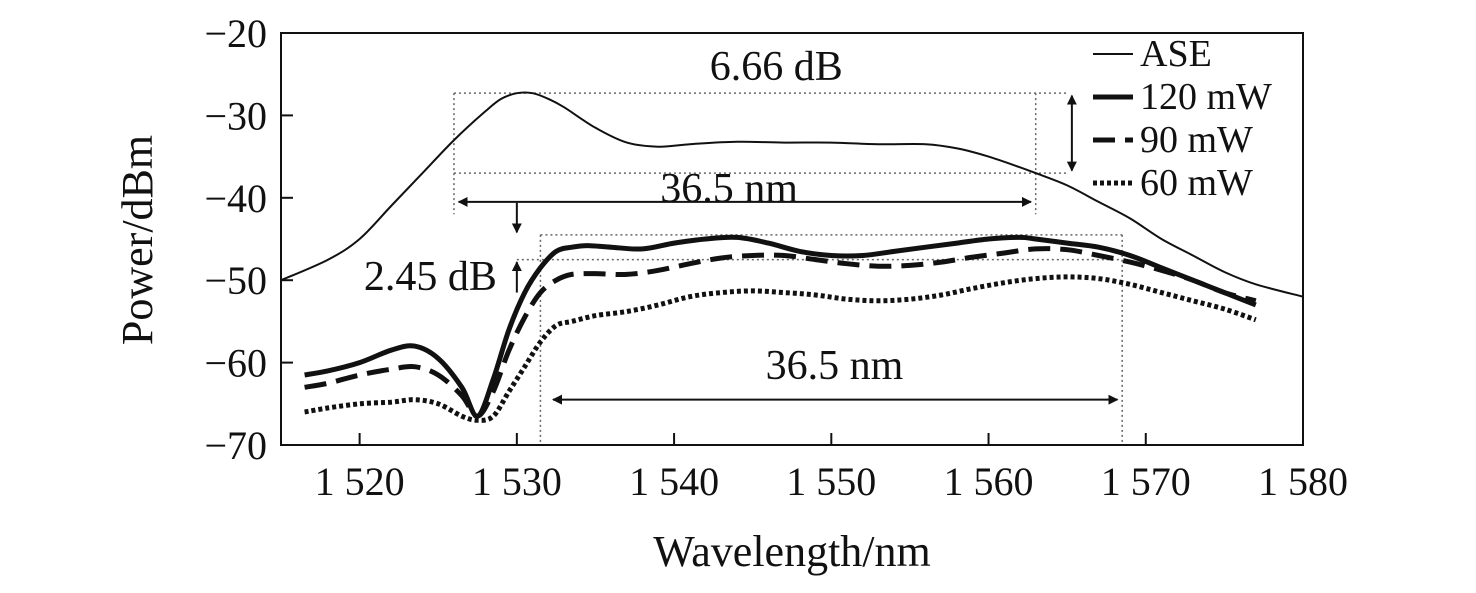 This screenshot has width=1476, height=593. I want to click on x-tick-label: 1 540, so click(674, 481).